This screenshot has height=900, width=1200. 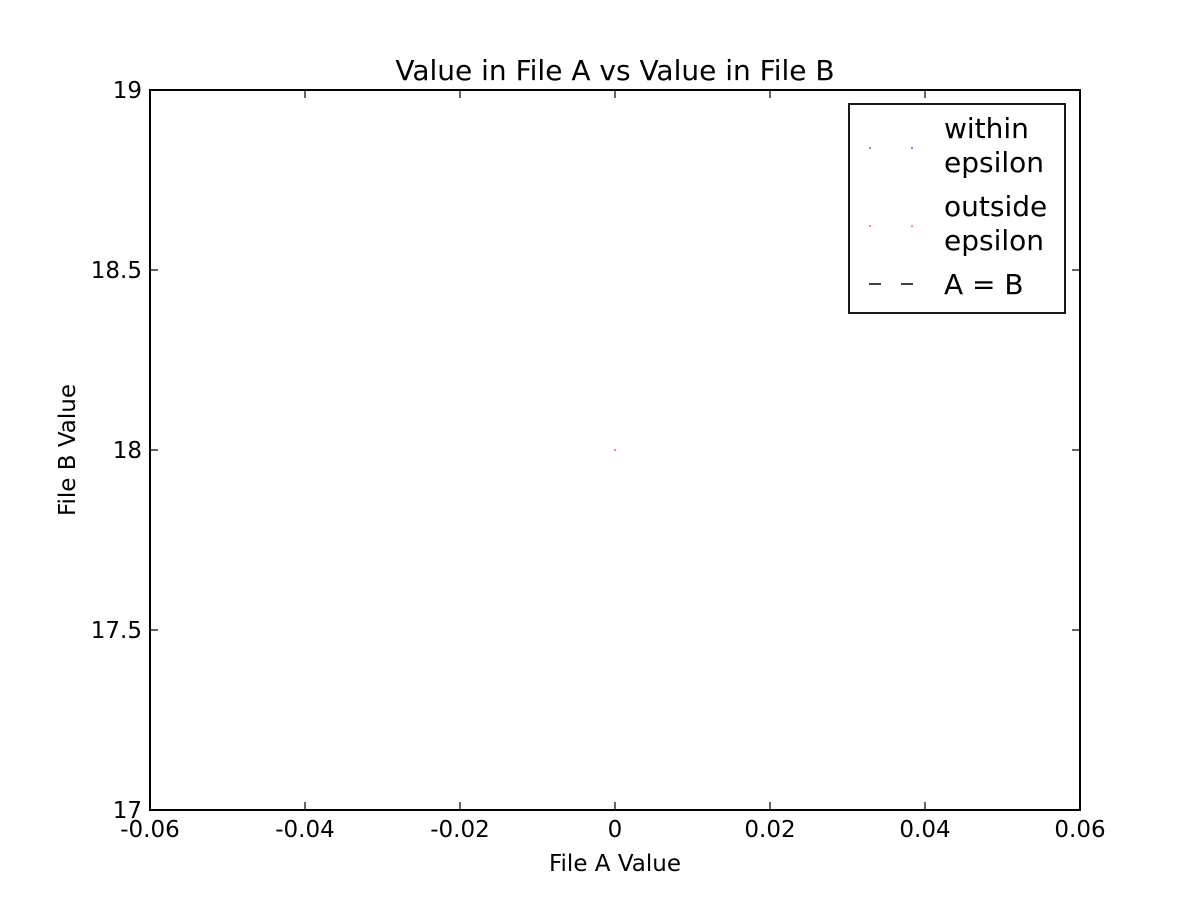 What do you see at coordinates (127, 451) in the screenshot?
I see `y-tick-label: 18` at bounding box center [127, 451].